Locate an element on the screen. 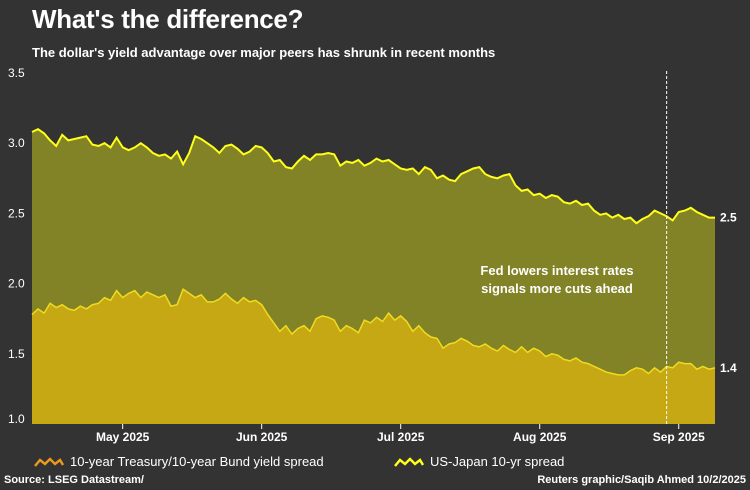 This screenshot has width=750, height=490. y-tick-label: 1.0 is located at coordinates (16, 419).